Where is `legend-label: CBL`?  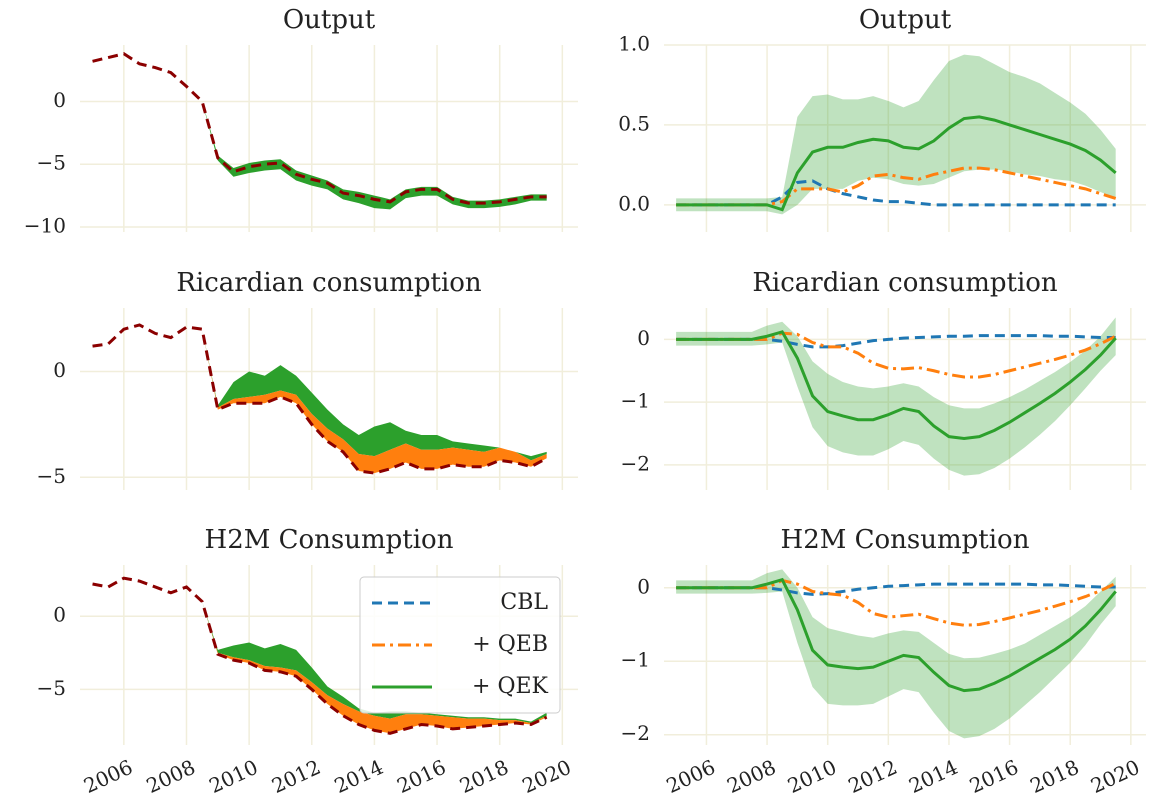 legend-label: CBL is located at coordinates (524, 602).